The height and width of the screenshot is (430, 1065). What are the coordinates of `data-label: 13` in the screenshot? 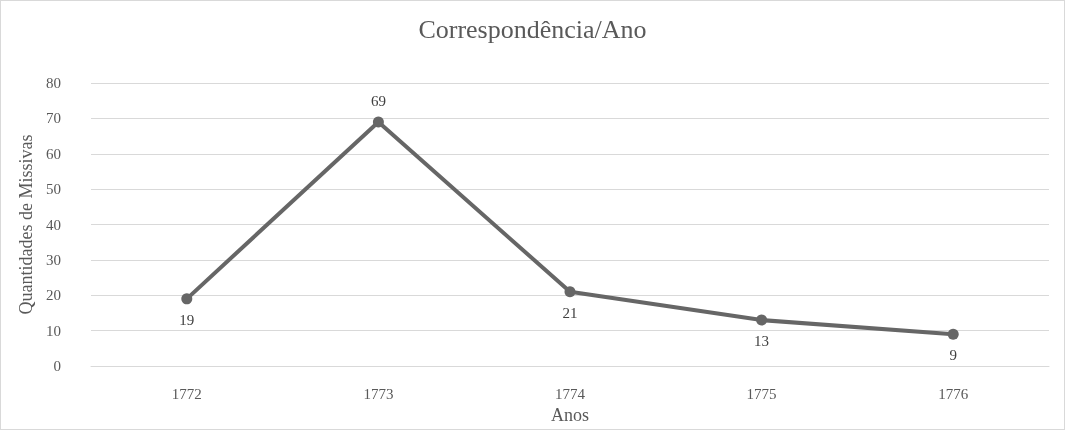 It's located at (762, 341).